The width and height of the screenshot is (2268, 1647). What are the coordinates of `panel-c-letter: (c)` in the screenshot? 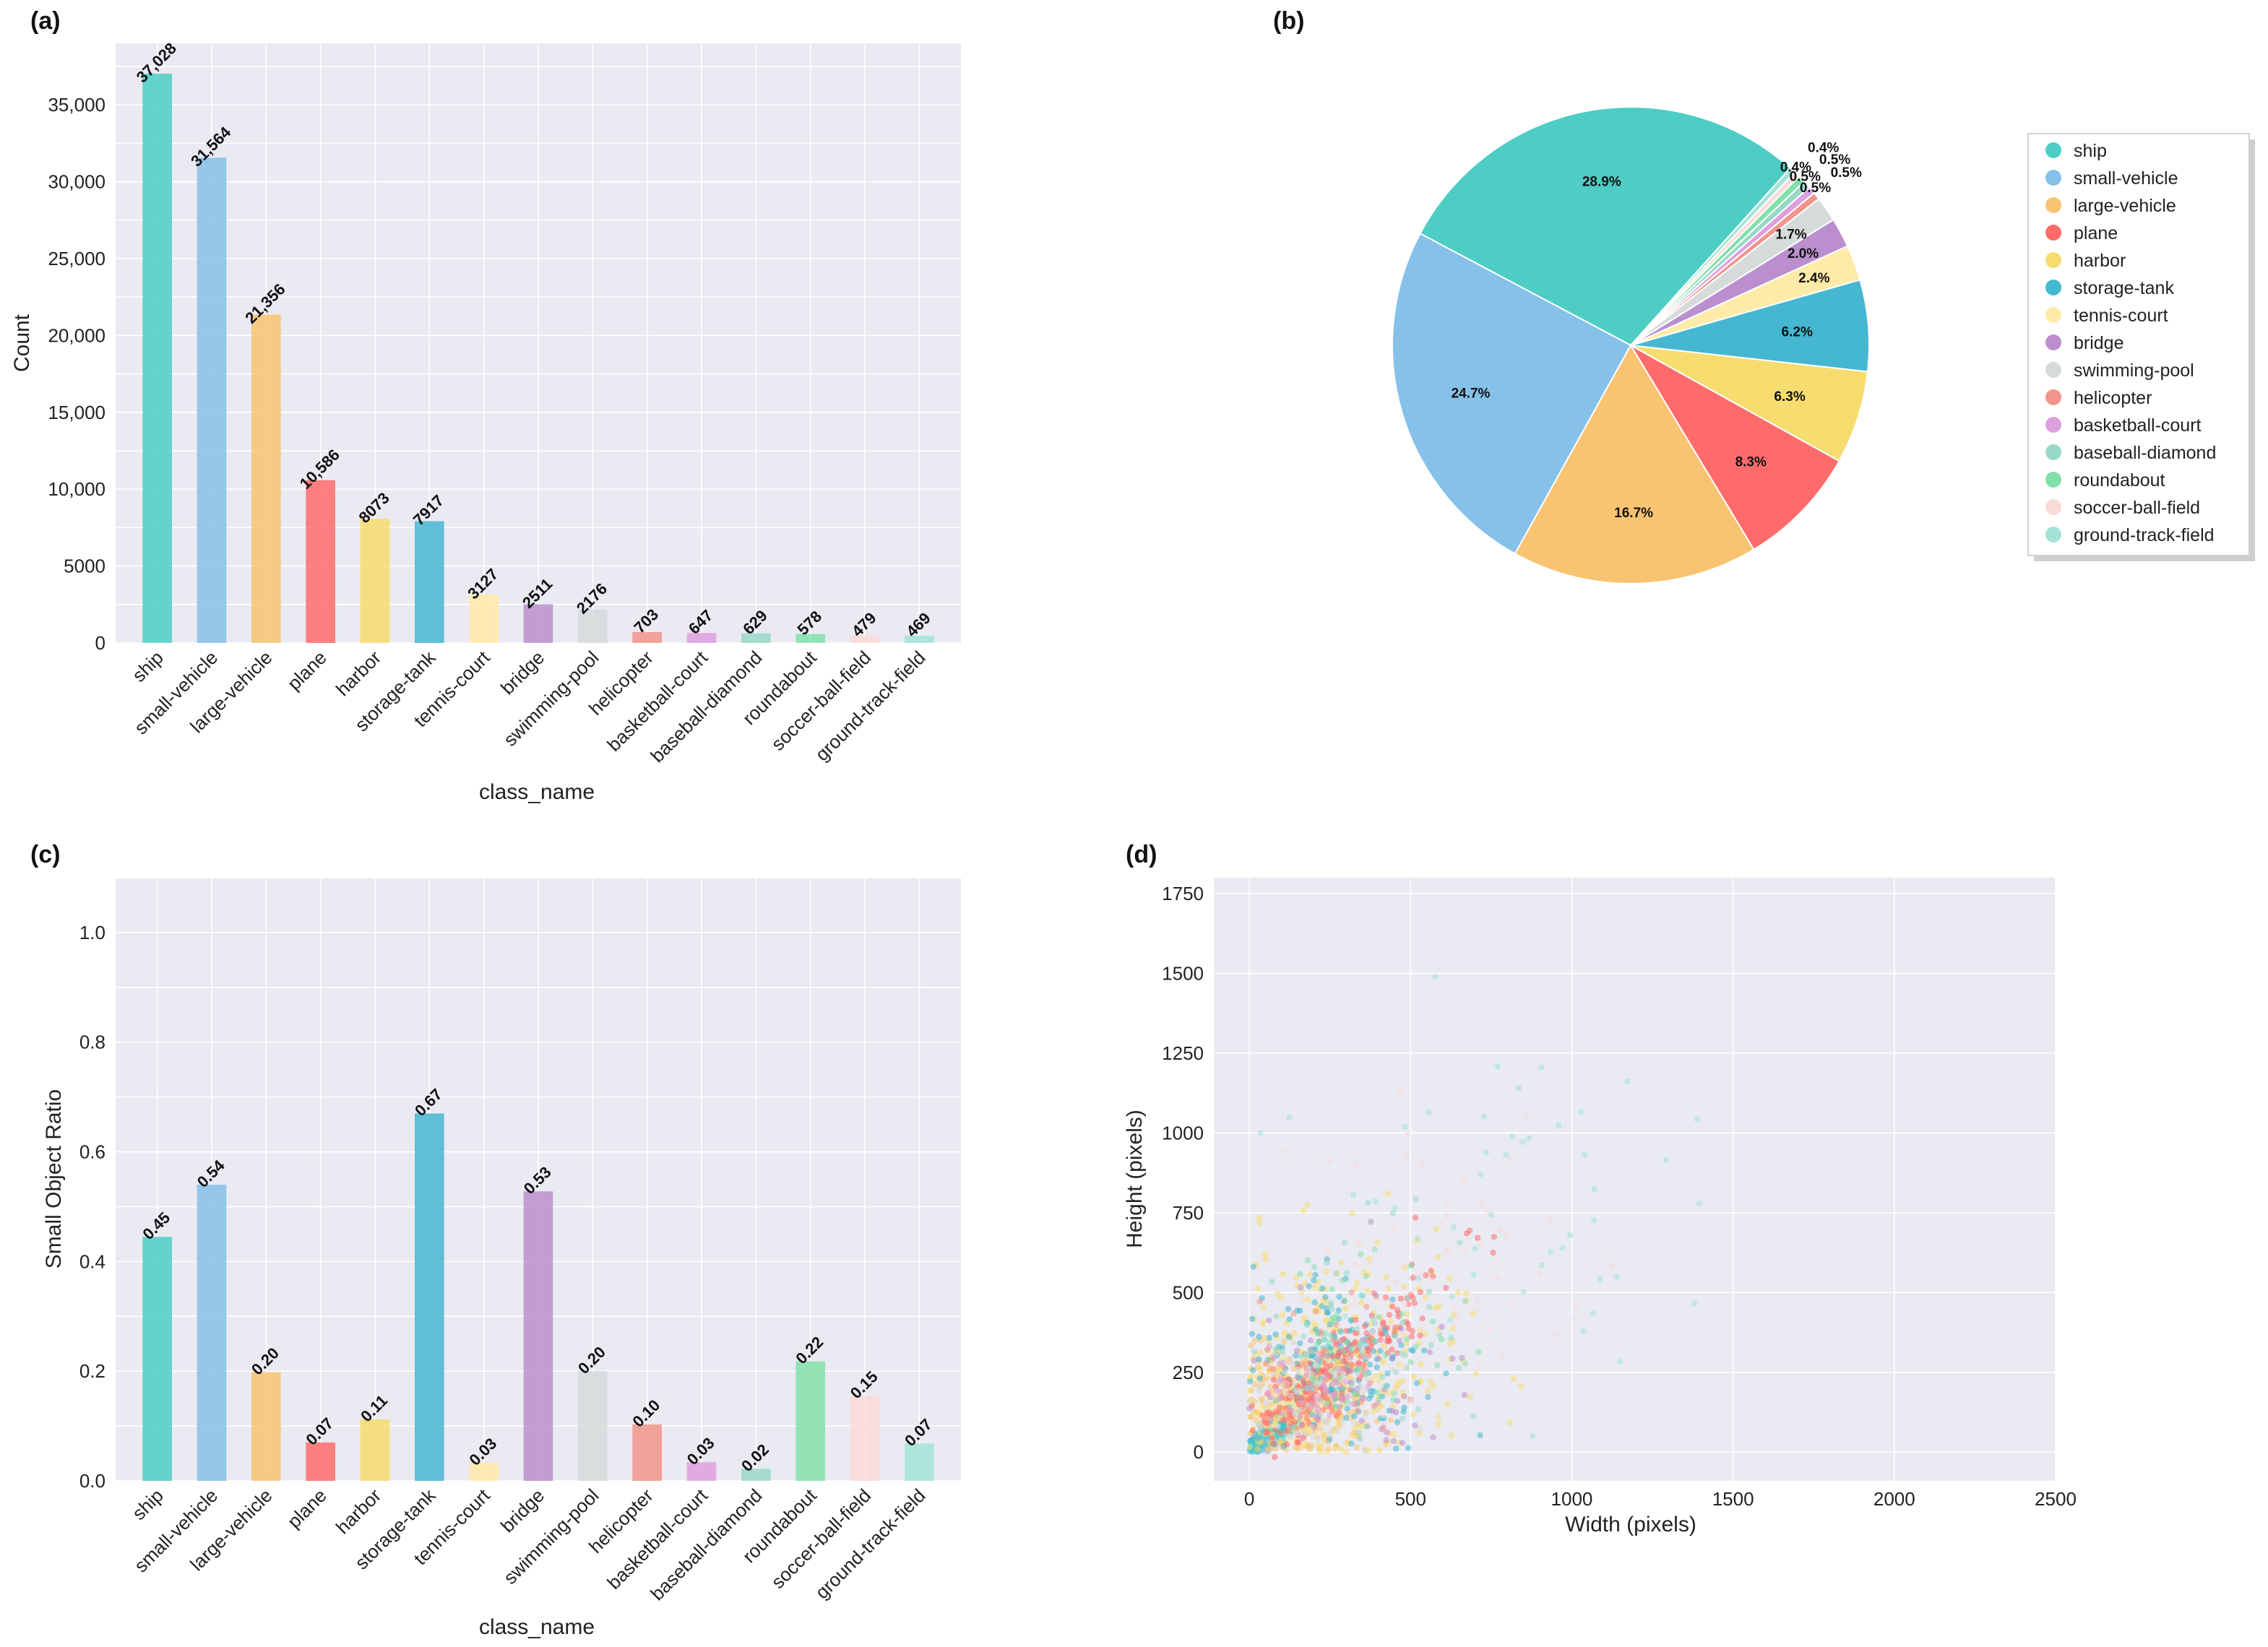 It's located at (45, 854).